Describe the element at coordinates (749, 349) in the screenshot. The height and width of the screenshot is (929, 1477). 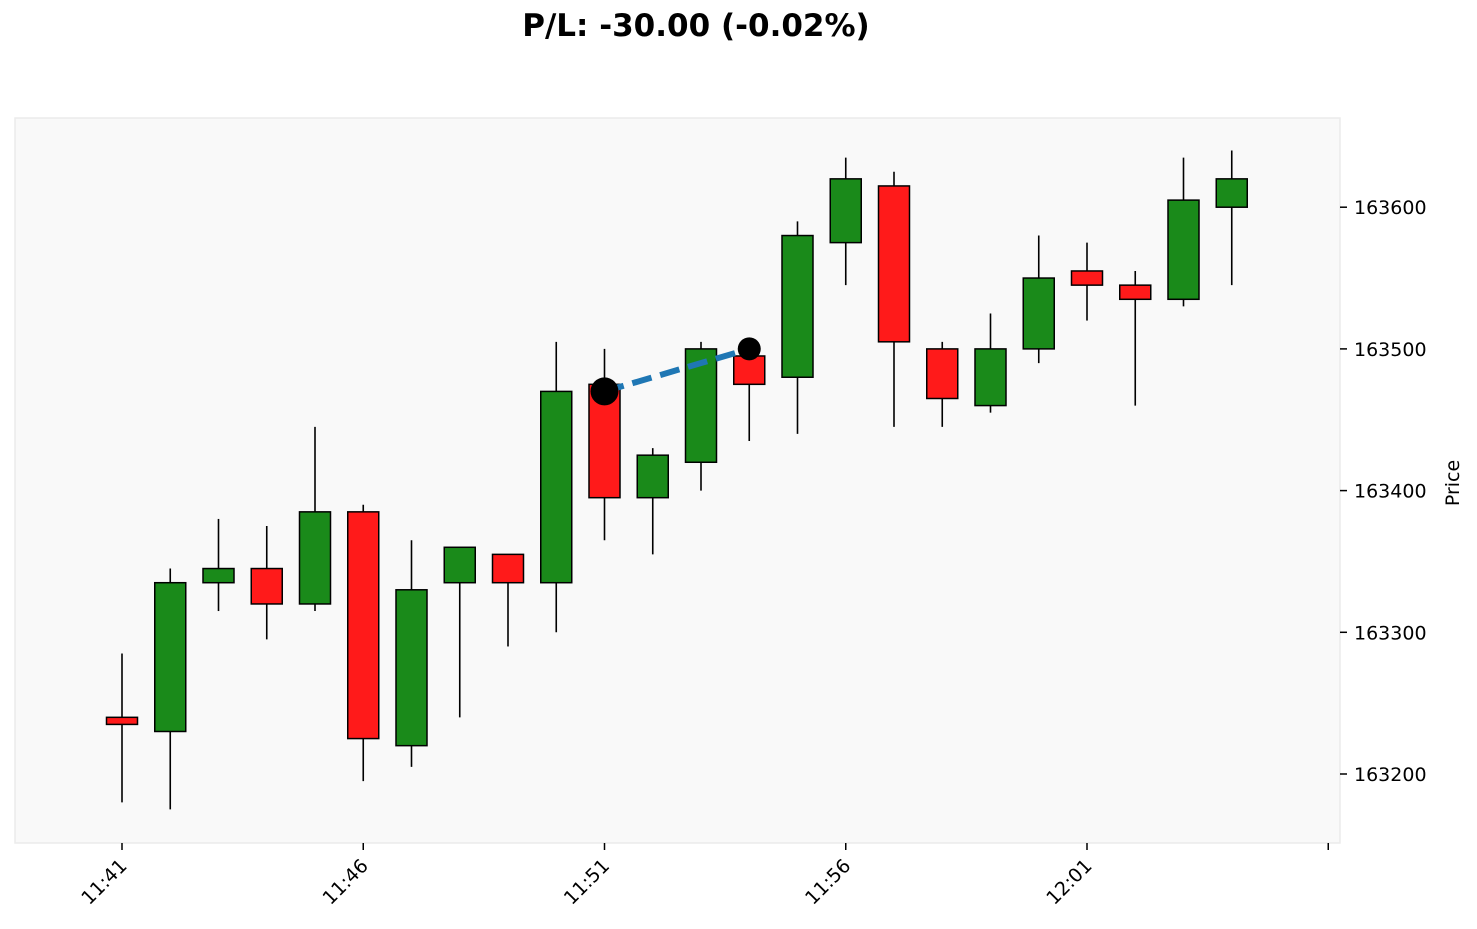
I see `exit-marker` at that location.